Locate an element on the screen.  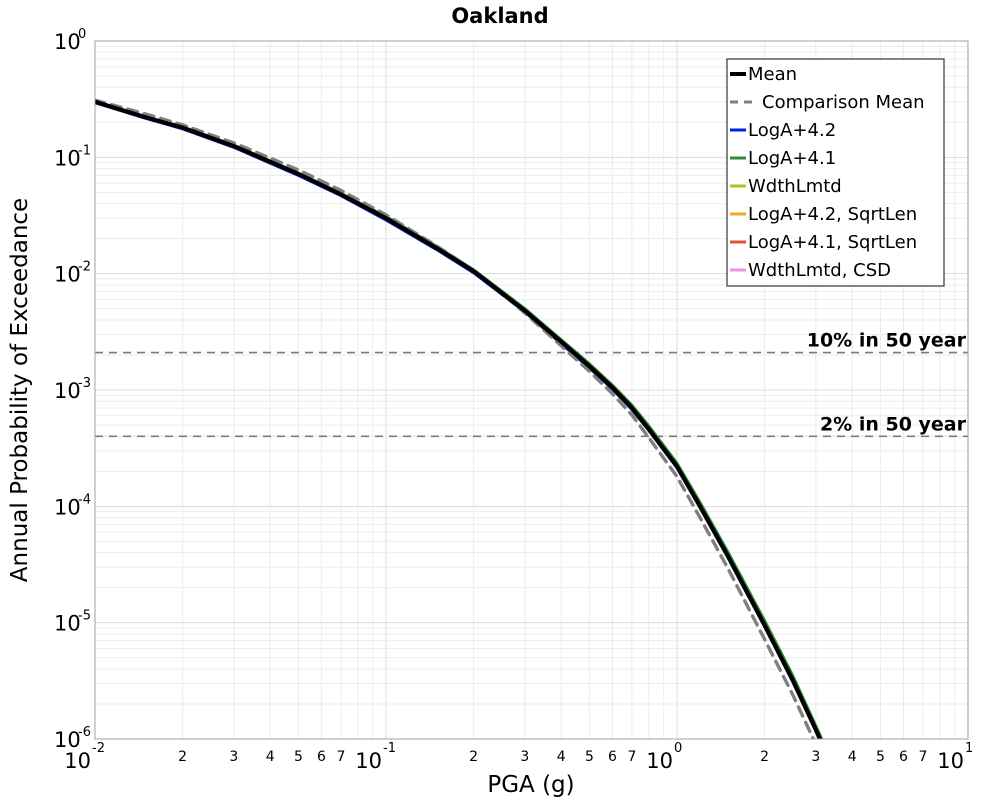
x-tick-label: 10⁻² is located at coordinates (84, 757).